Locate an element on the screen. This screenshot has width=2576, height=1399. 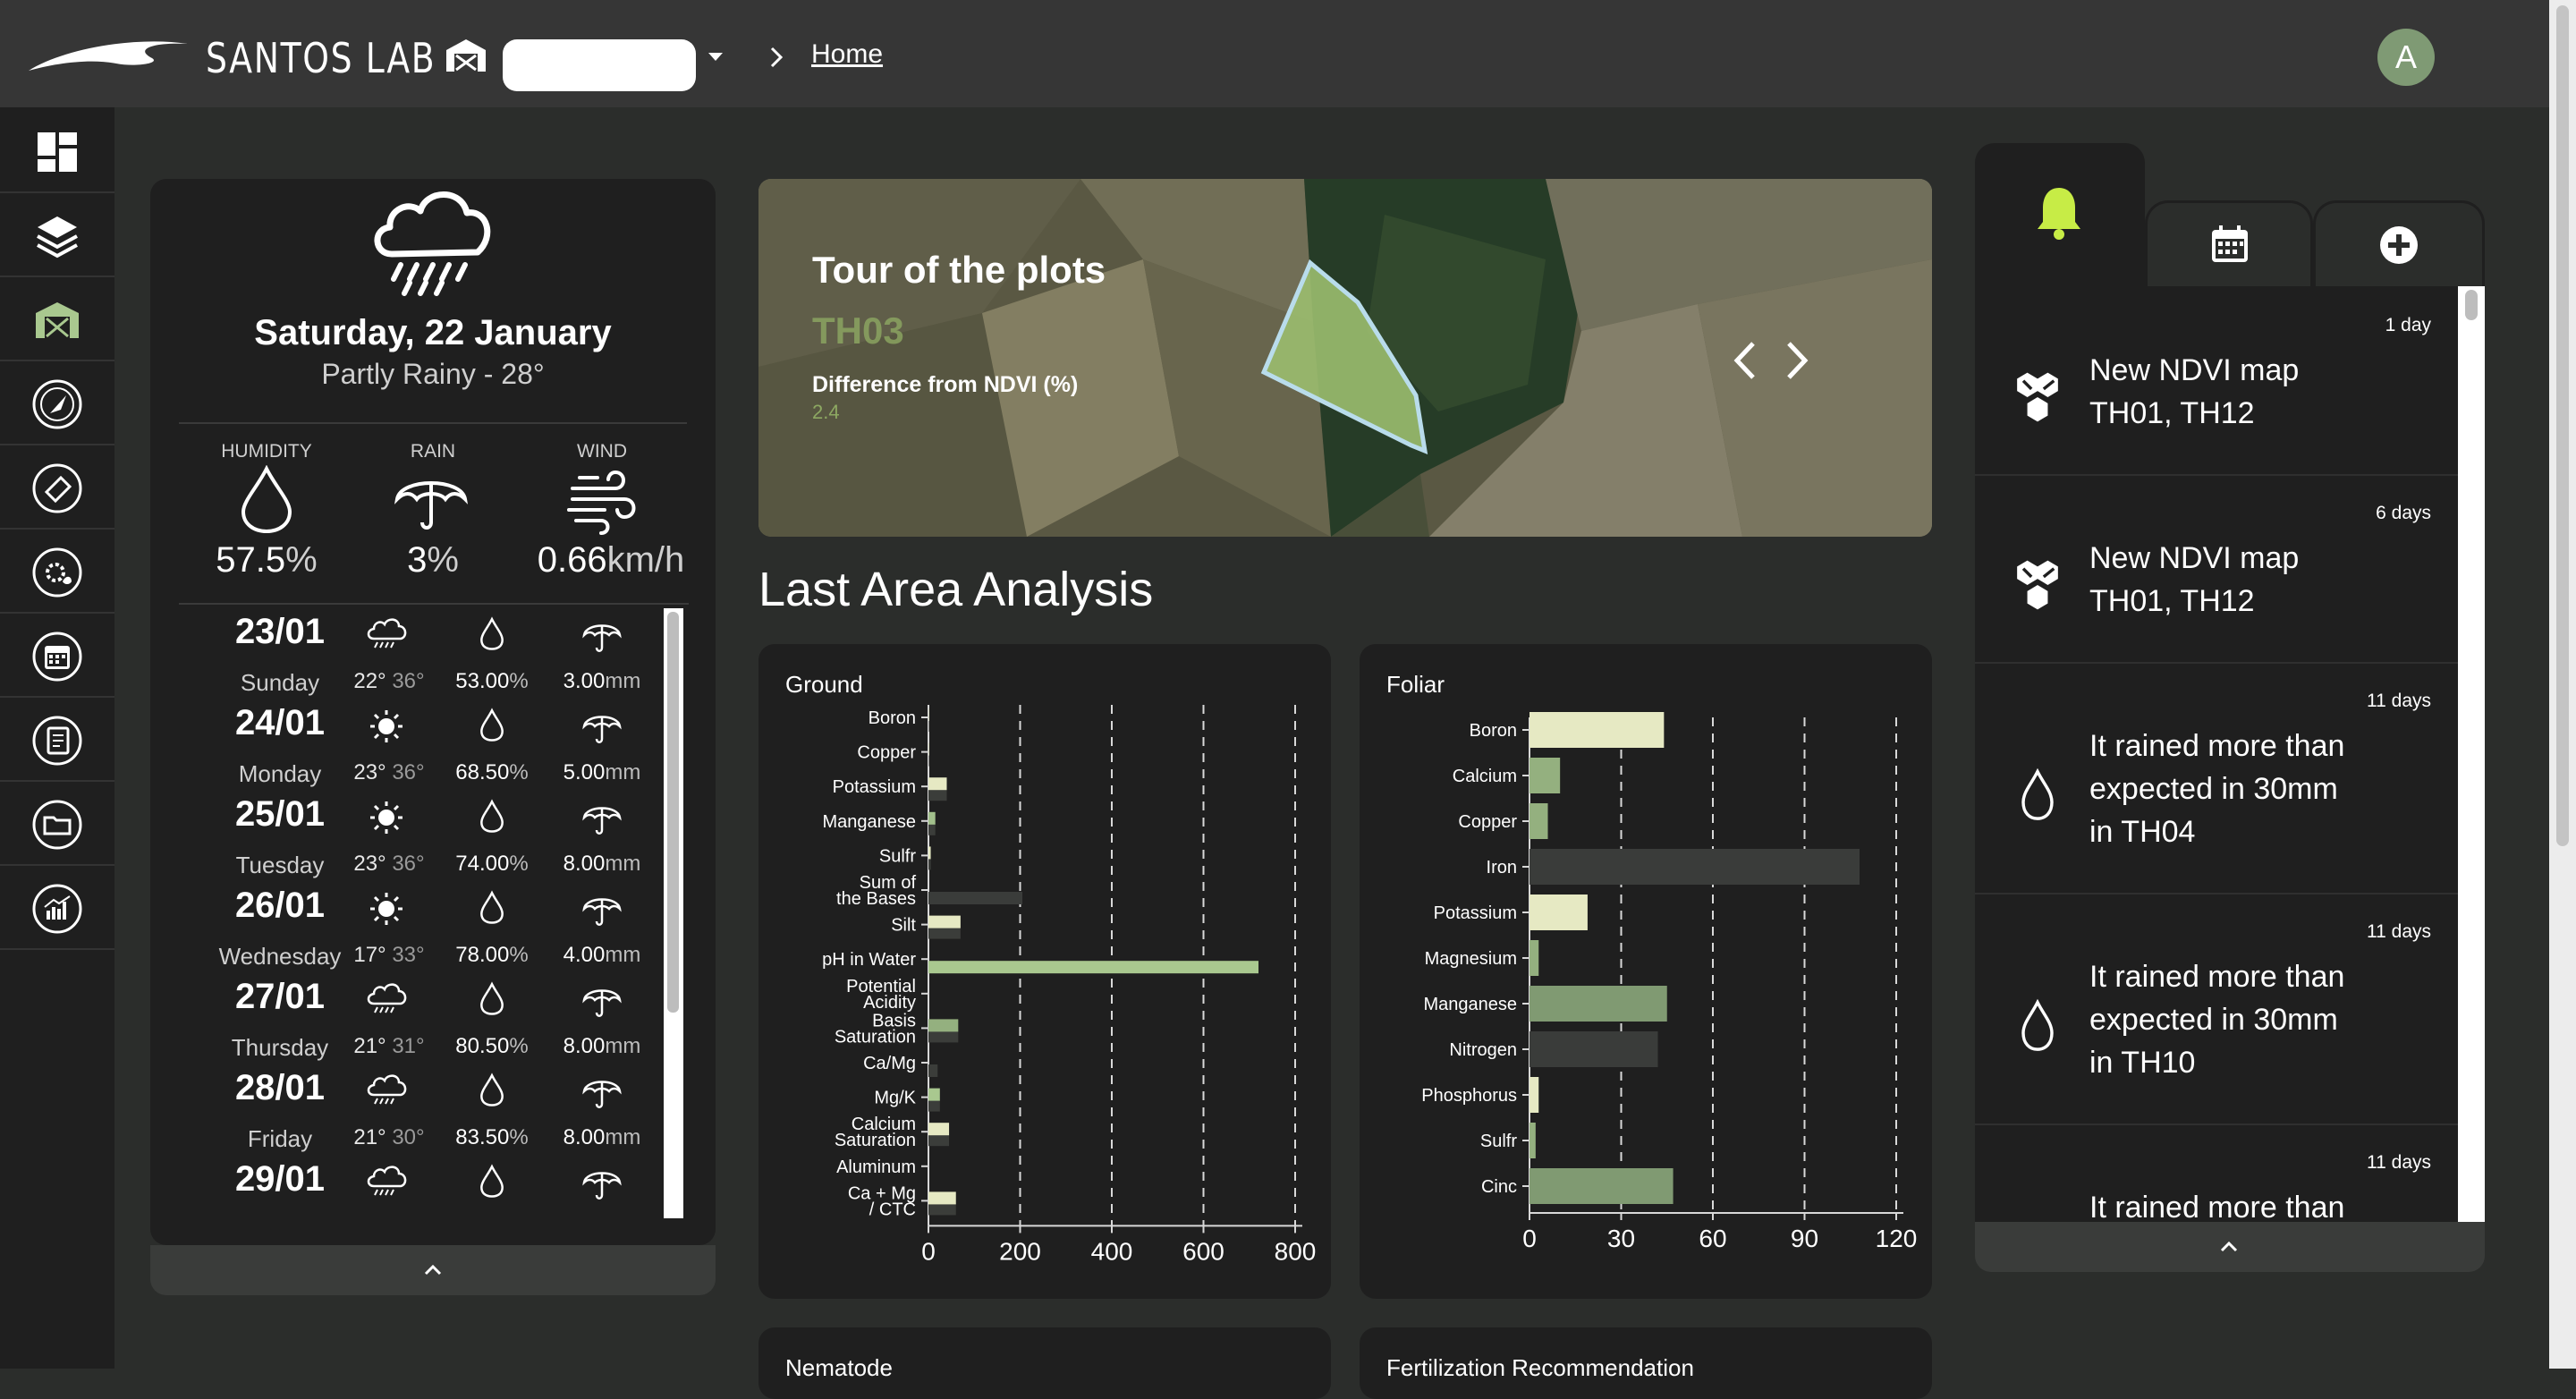
brand-name: SANTOS LAB is located at coordinates (321, 58).